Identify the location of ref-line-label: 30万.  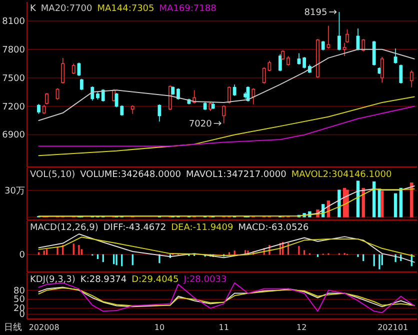
(14, 191).